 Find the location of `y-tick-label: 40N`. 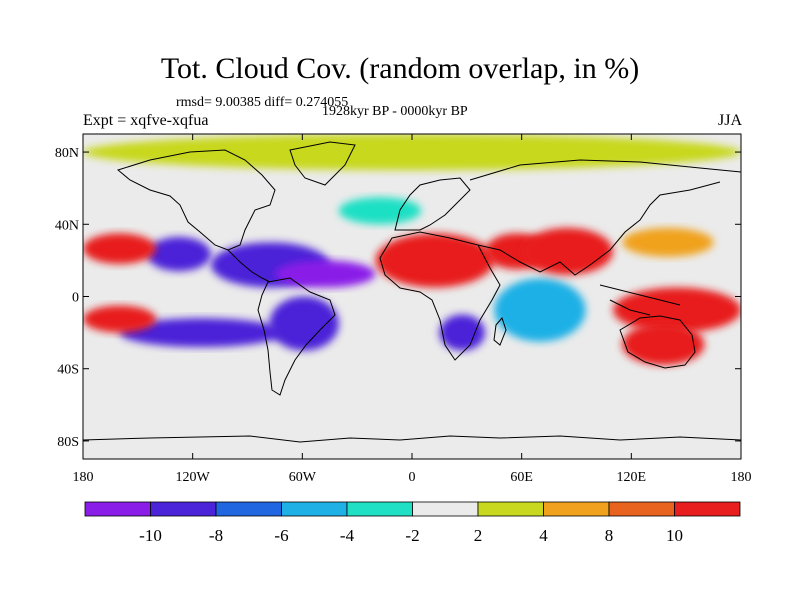

y-tick-label: 40N is located at coordinates (67, 225).